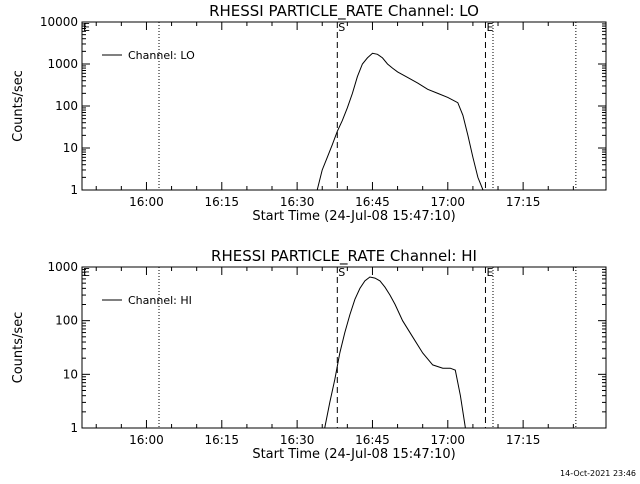 The height and width of the screenshot is (484, 640). Describe the element at coordinates (344, 256) in the screenshot. I see `chart-title: RHESSI PARTICLE_RATE Channel: HI` at that location.